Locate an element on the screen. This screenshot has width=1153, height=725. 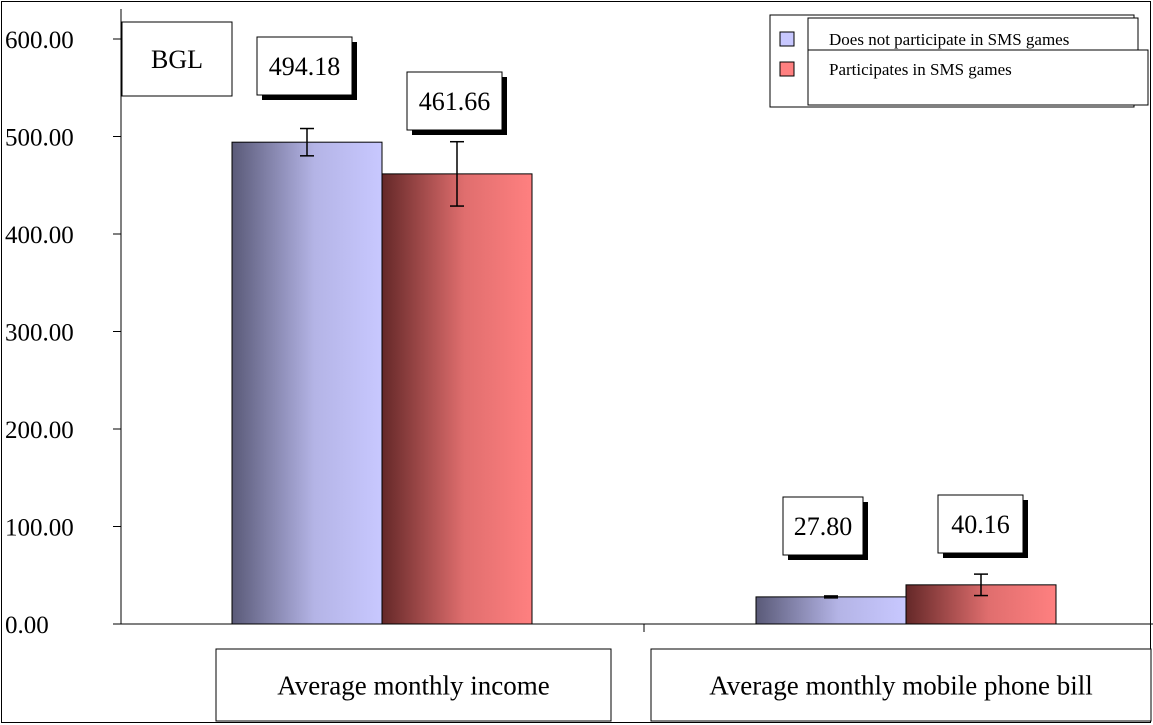
unit-label: BGL is located at coordinates (177, 59).